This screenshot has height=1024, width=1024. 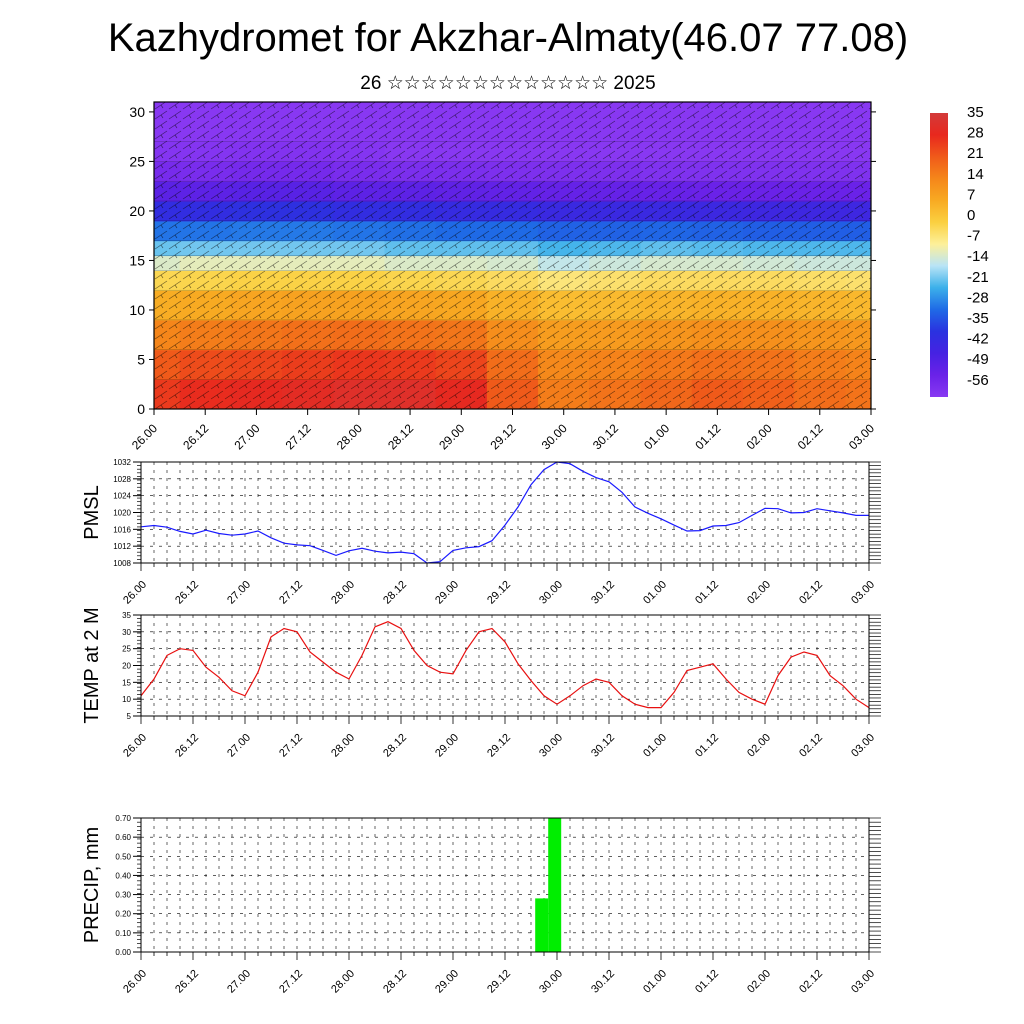 What do you see at coordinates (123, 818) in the screenshot?
I see `y-tick-label: 0.70` at bounding box center [123, 818].